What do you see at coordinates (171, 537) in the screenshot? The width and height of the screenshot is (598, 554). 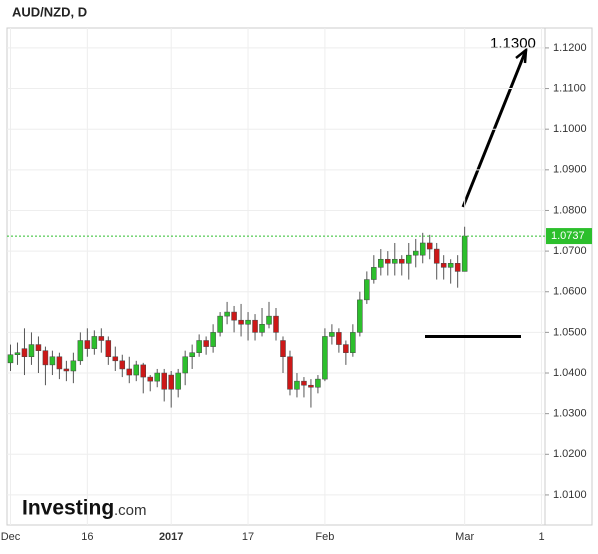 I see `x-tick-label: 2017` at bounding box center [171, 537].